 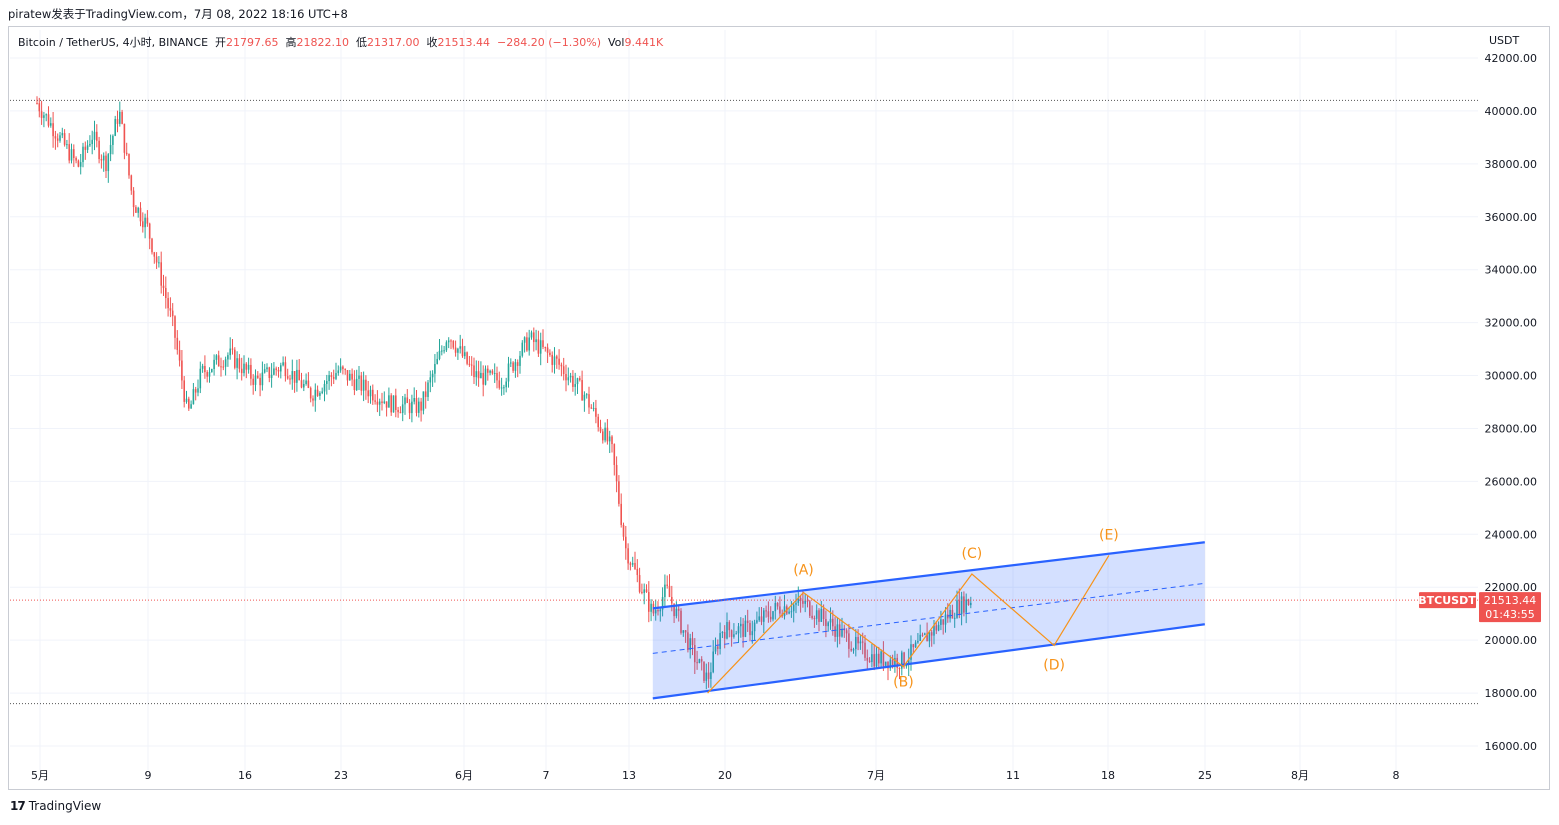 What do you see at coordinates (928, 661) in the screenshot?
I see `channel-lower-line` at bounding box center [928, 661].